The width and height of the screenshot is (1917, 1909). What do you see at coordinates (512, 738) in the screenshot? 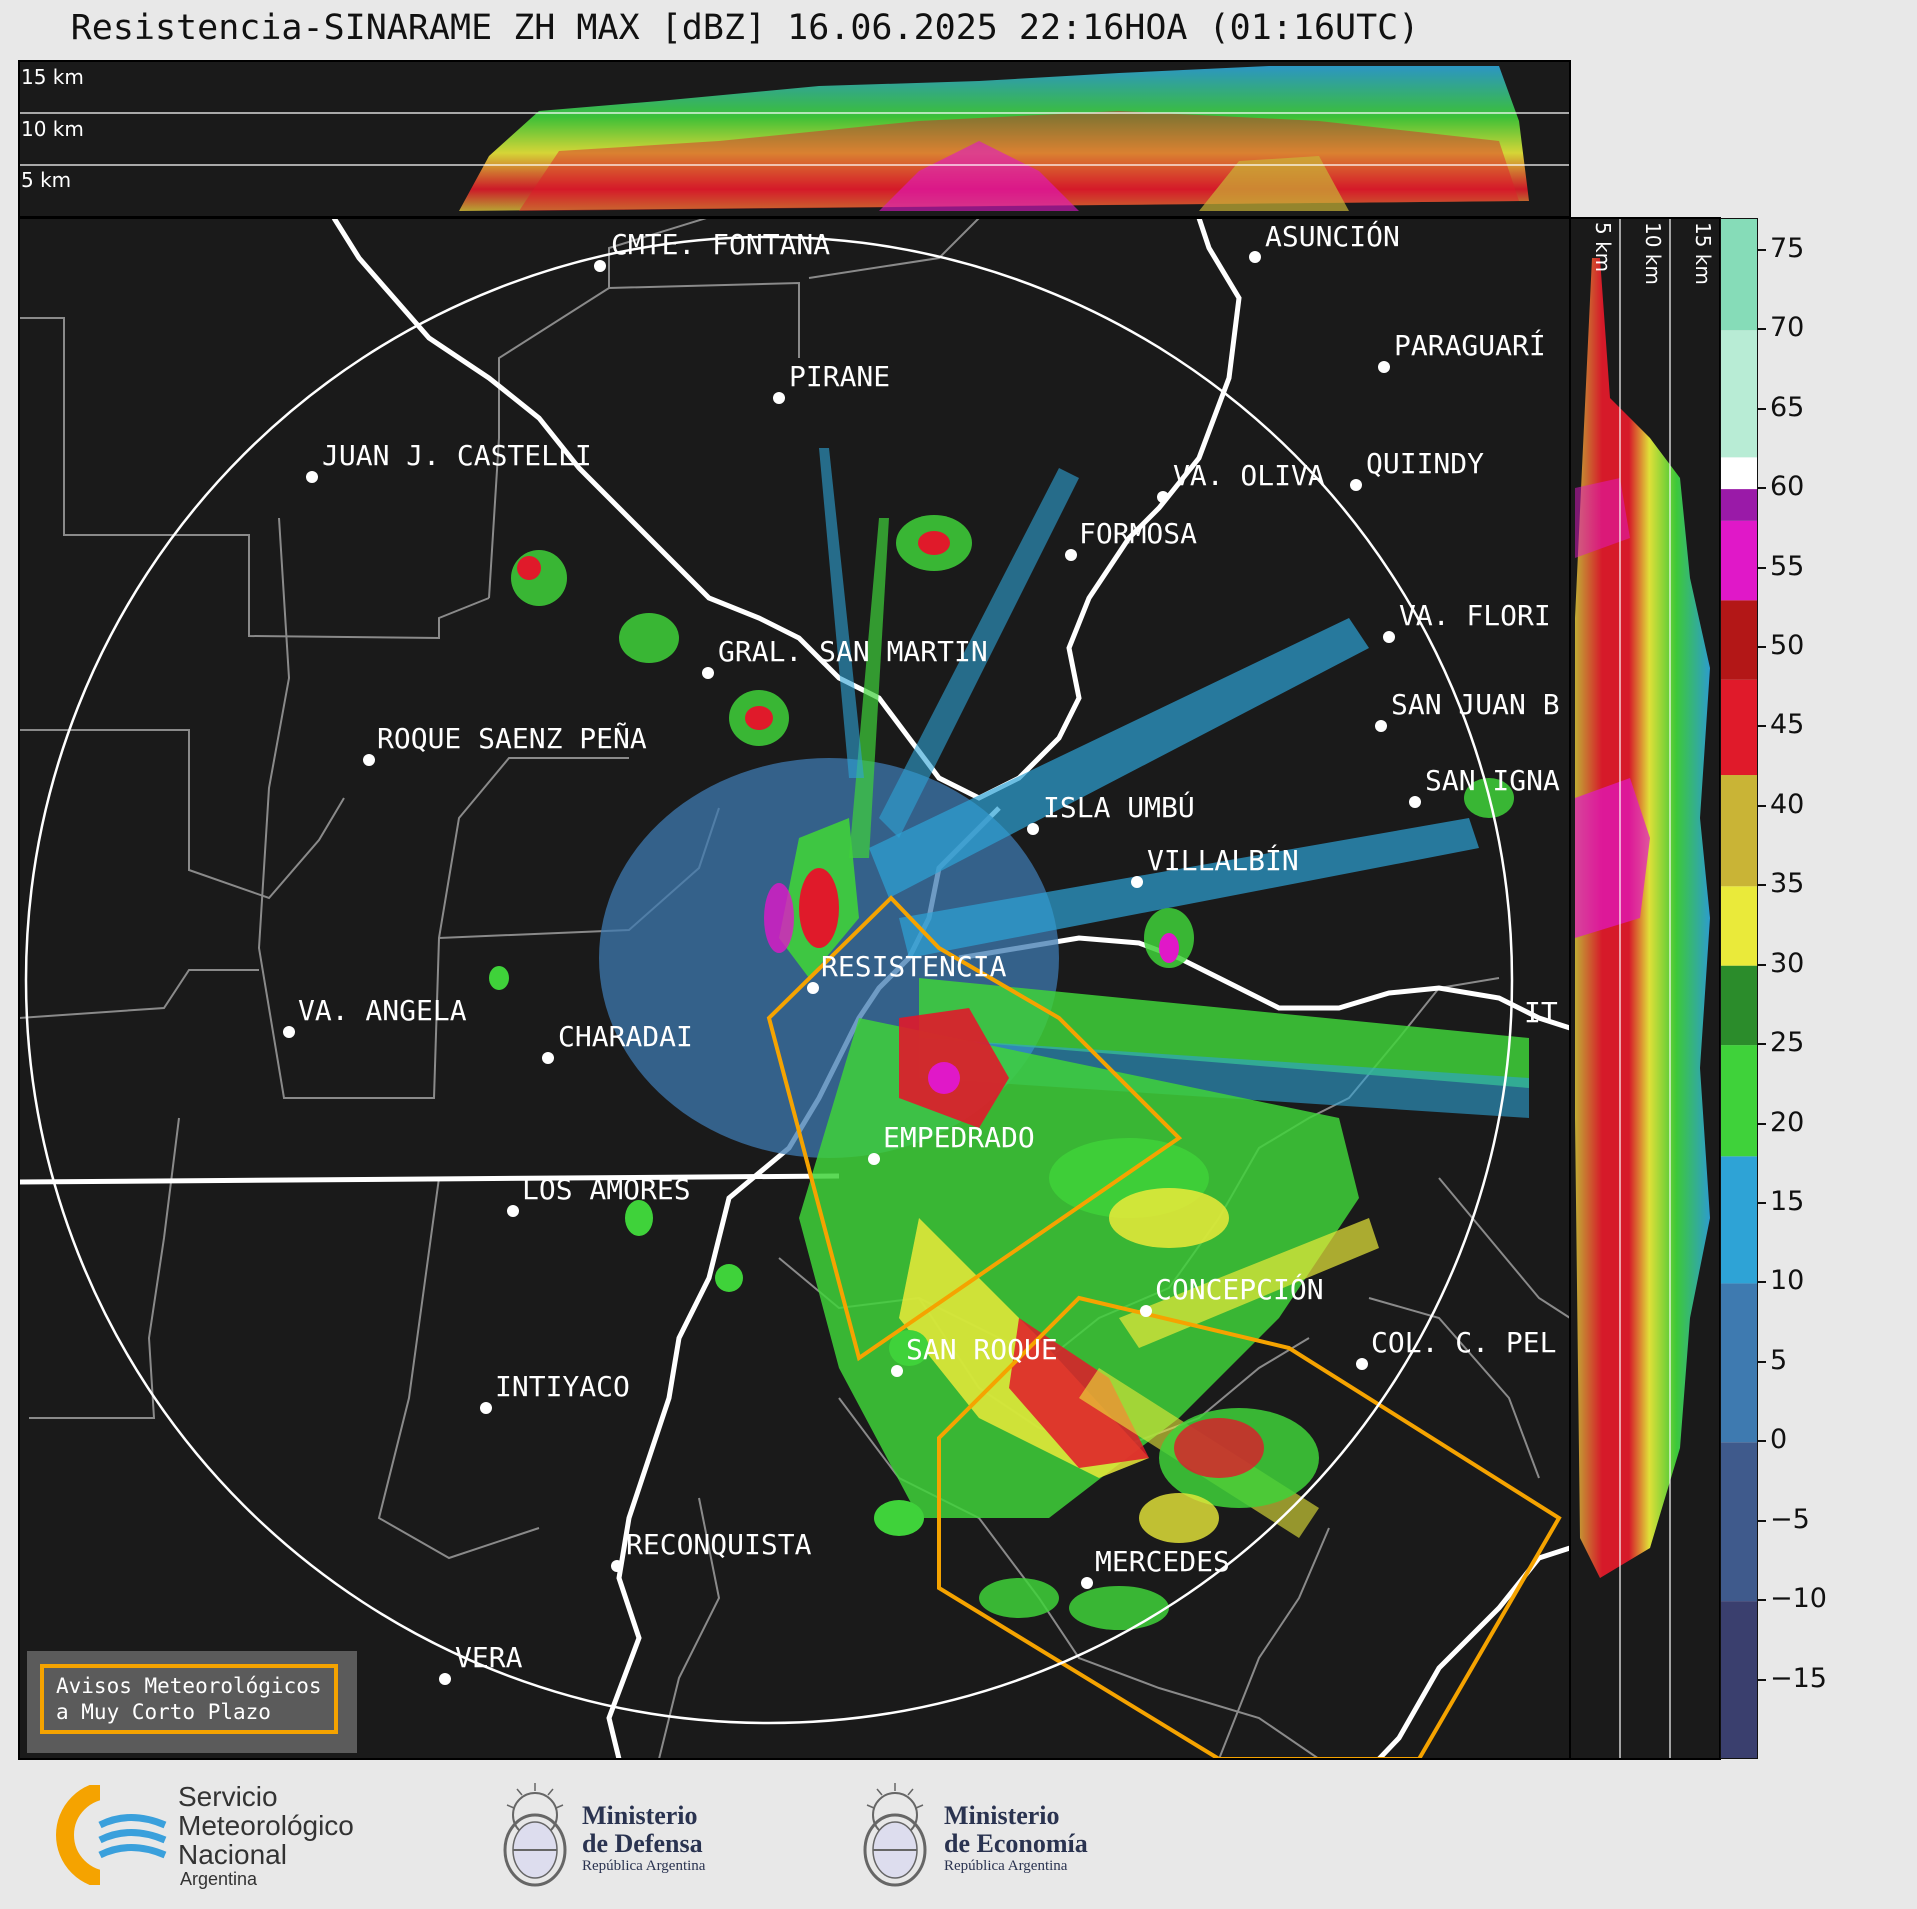
I see `city-label-roque-saenz-pena: ROQUE SAENZ PEÑA` at bounding box center [512, 738].